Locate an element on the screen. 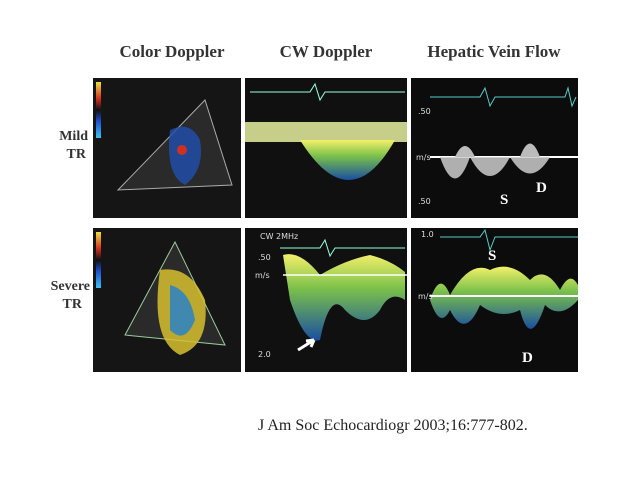 This screenshot has width=638, height=479. panel-background is located at coordinates (494, 148).